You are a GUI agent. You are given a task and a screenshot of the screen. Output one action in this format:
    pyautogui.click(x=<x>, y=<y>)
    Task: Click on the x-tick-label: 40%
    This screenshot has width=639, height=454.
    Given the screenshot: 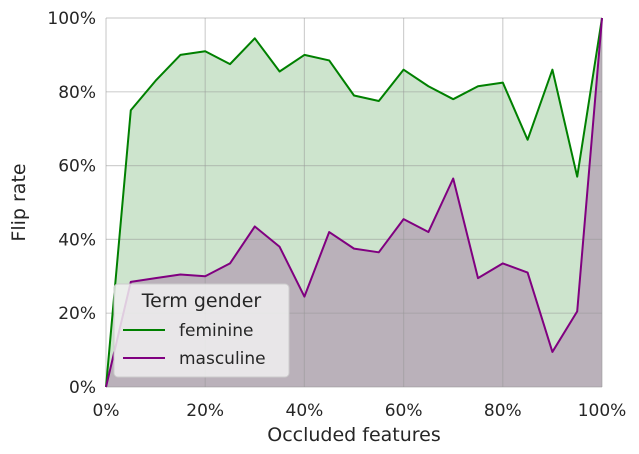 What is the action you would take?
    pyautogui.click(x=305, y=411)
    